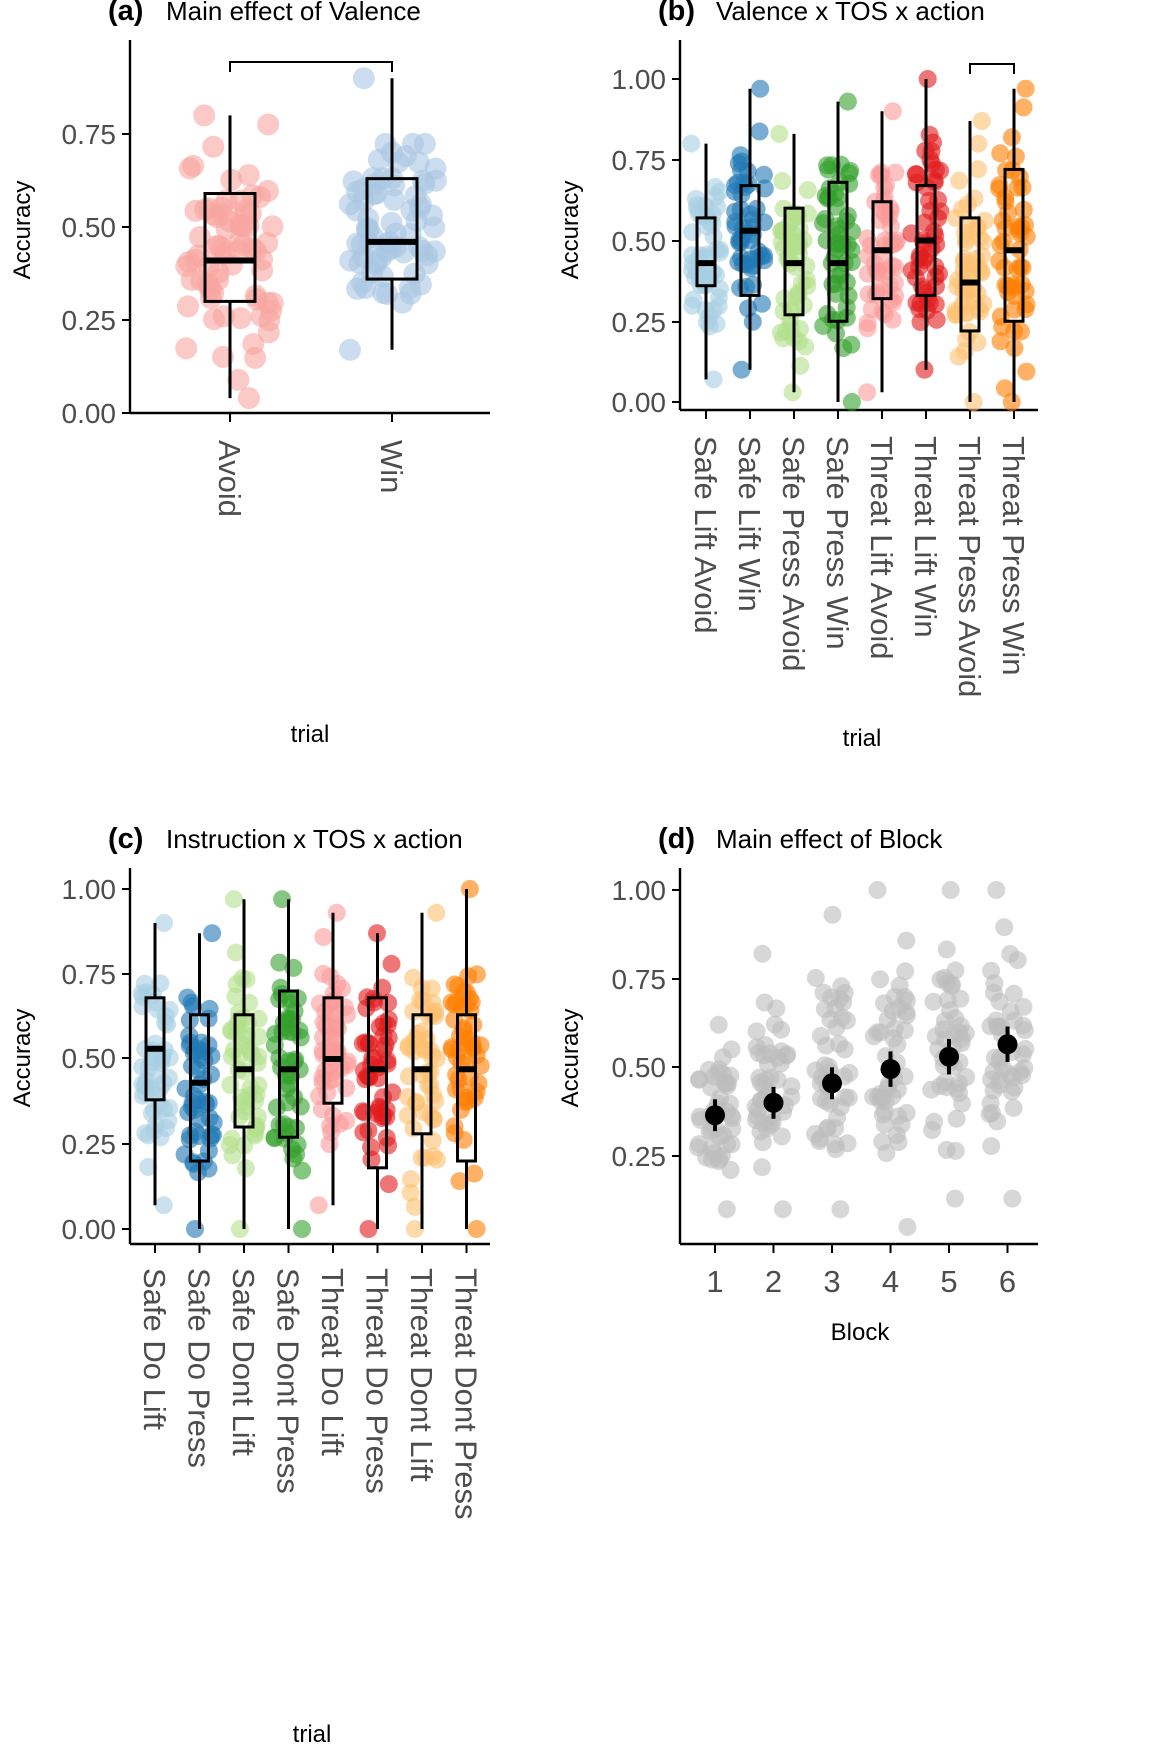 This screenshot has height=1756, width=1167. Describe the element at coordinates (466, 1394) in the screenshot. I see `x-tick-label: Threat Dont Press` at that location.